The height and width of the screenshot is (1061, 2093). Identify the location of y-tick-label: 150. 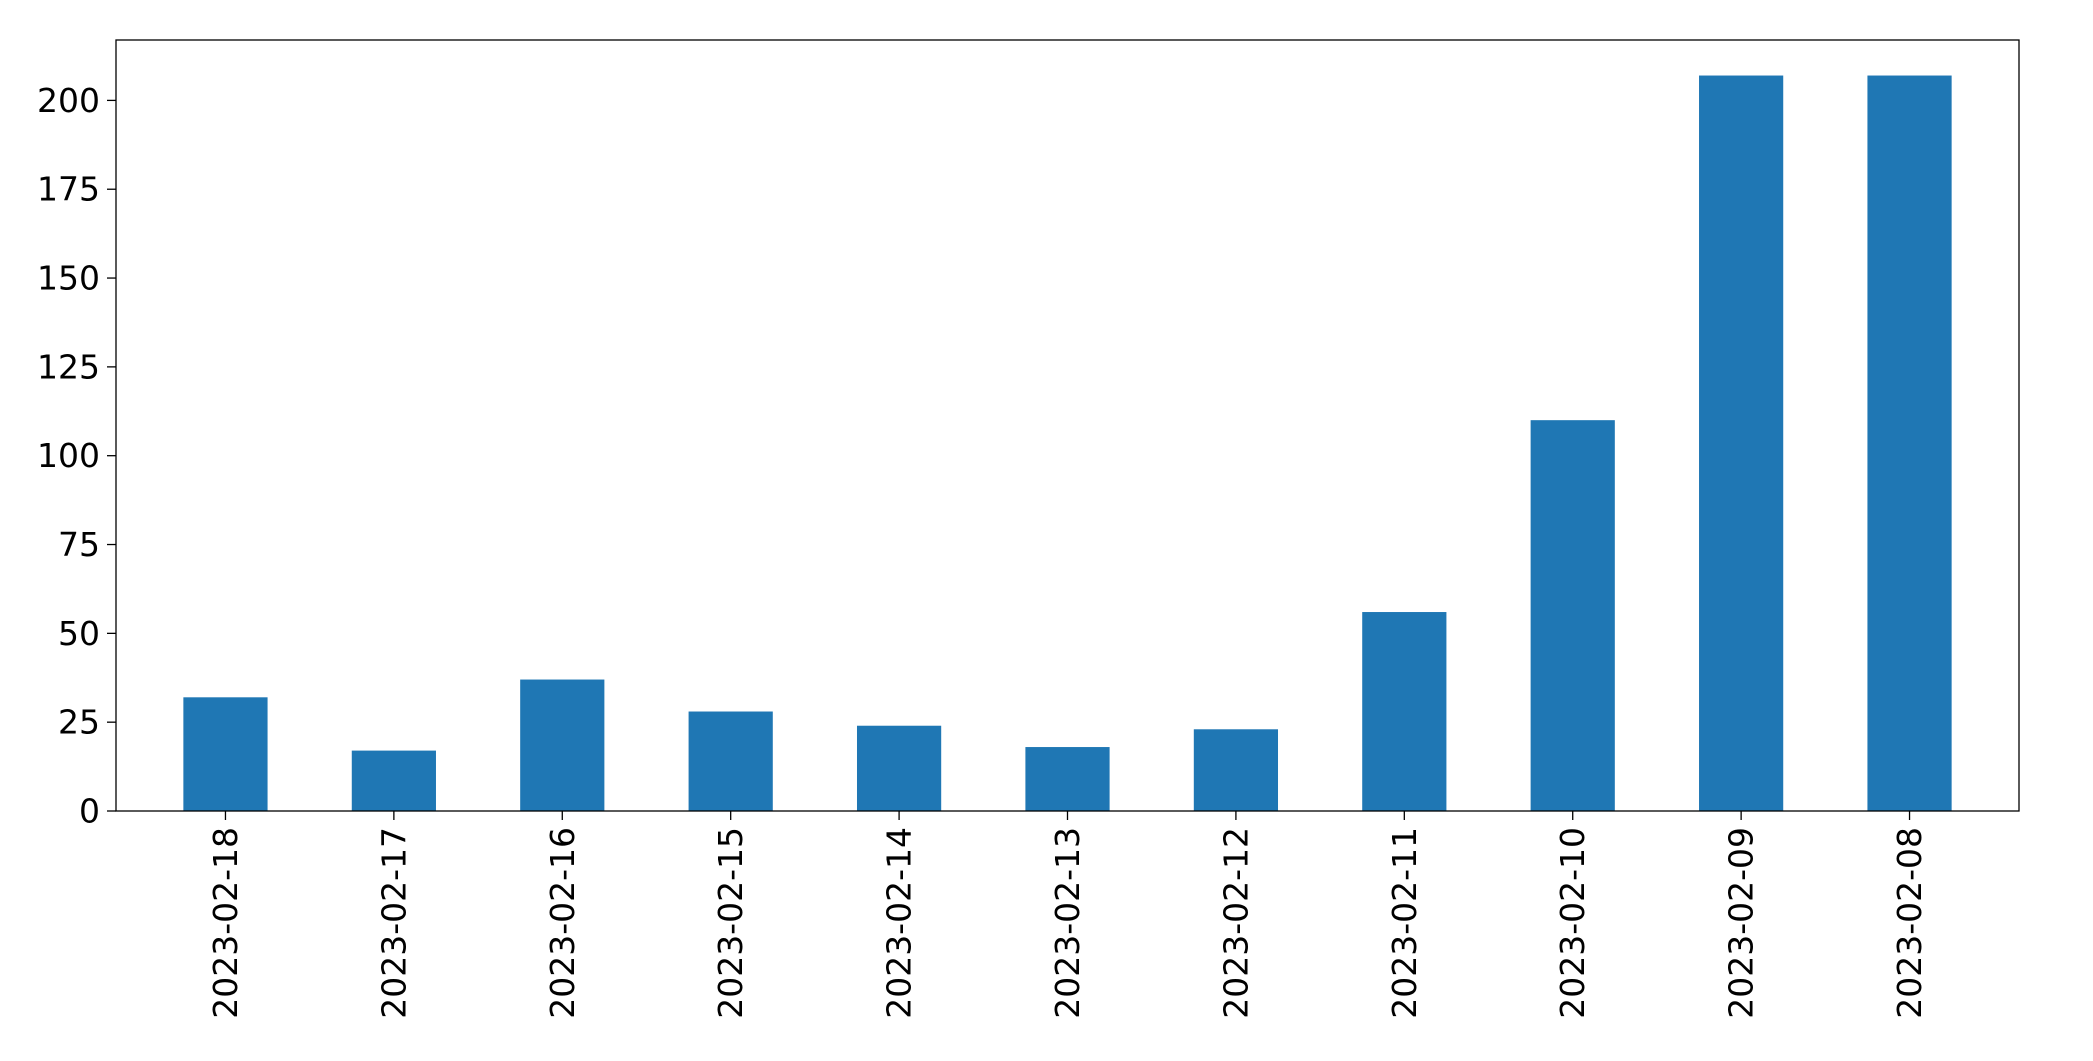
(68, 278).